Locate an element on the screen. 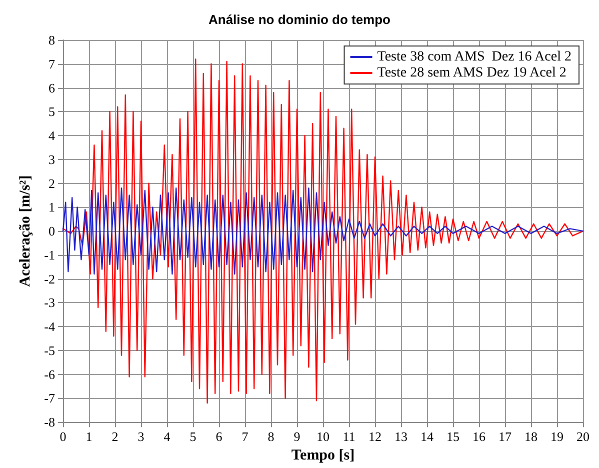 The width and height of the screenshot is (599, 468). x-tick-label: 3 is located at coordinates (141, 436).